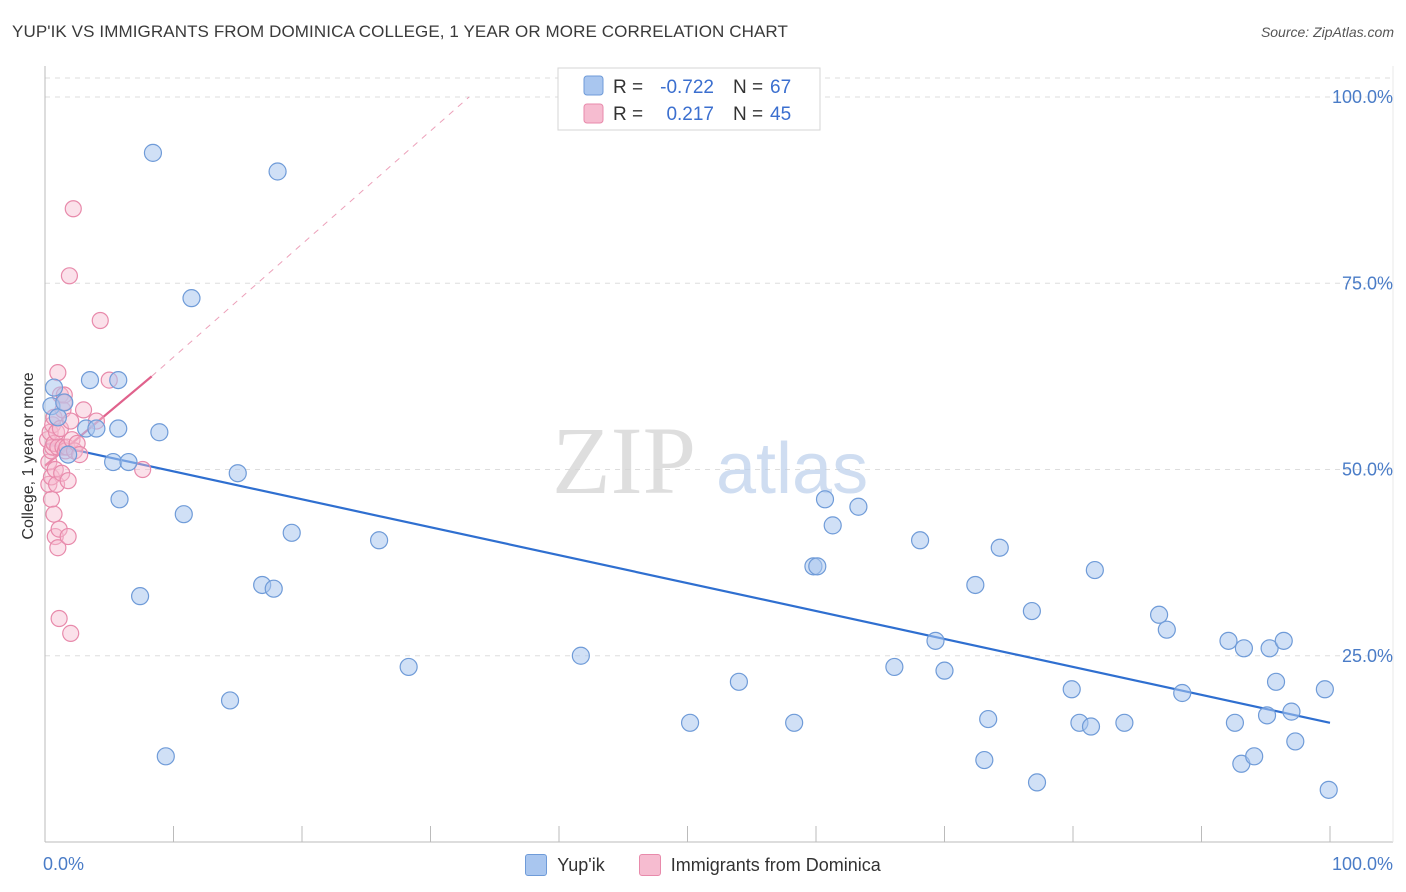  I want to click on trendline-dominica-extension, so click(310, 236).